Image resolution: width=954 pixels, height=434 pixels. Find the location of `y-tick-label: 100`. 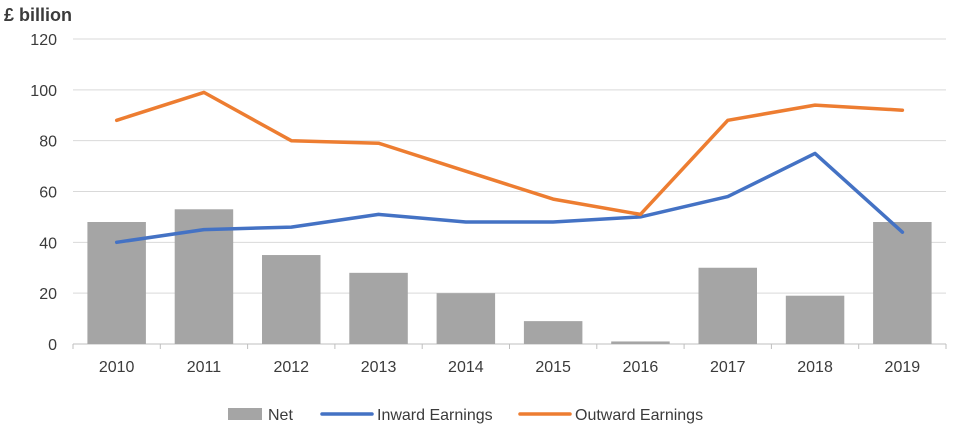

y-tick-label: 100 is located at coordinates (43, 91).